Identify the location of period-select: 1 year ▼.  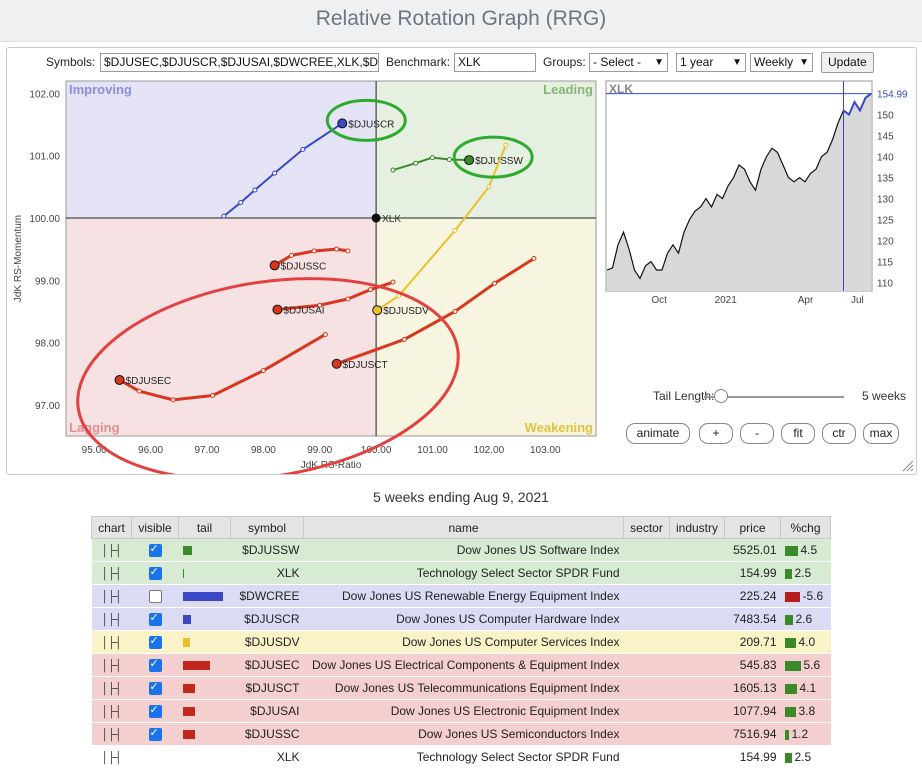
(711, 62).